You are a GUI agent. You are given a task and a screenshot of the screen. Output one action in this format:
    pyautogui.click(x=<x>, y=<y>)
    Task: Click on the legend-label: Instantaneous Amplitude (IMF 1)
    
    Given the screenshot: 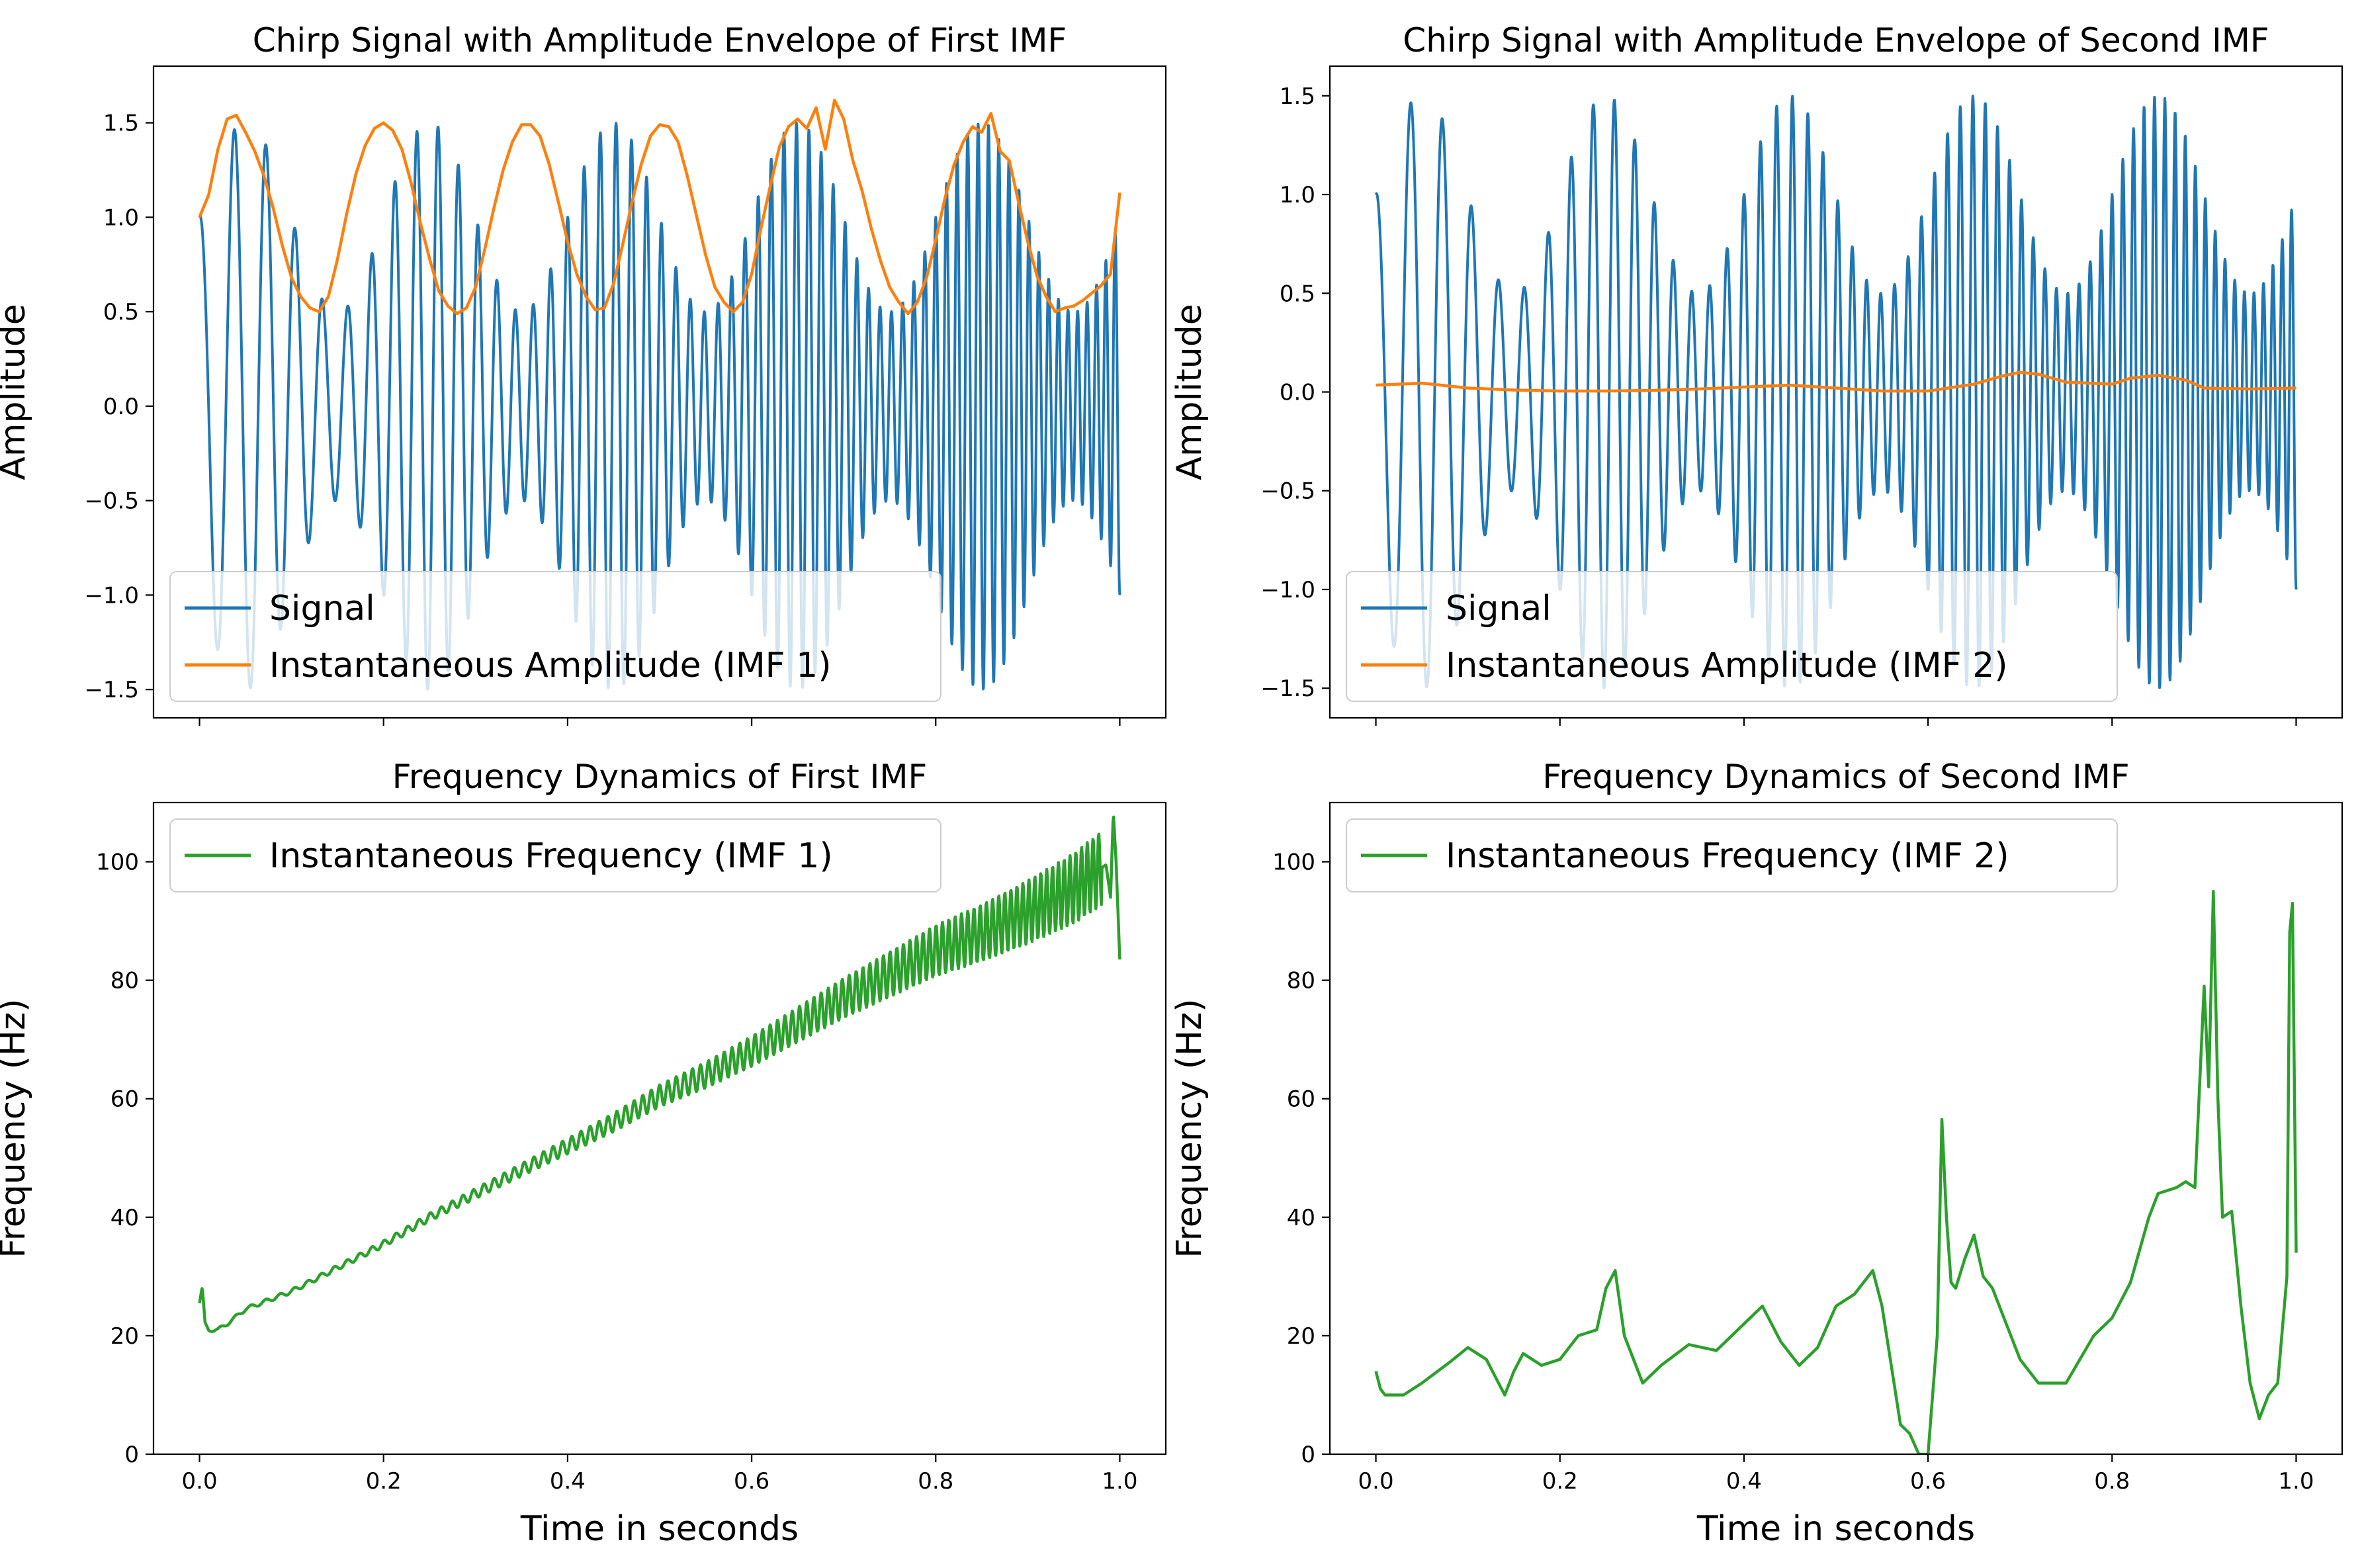 What is the action you would take?
    pyautogui.click(x=550, y=666)
    